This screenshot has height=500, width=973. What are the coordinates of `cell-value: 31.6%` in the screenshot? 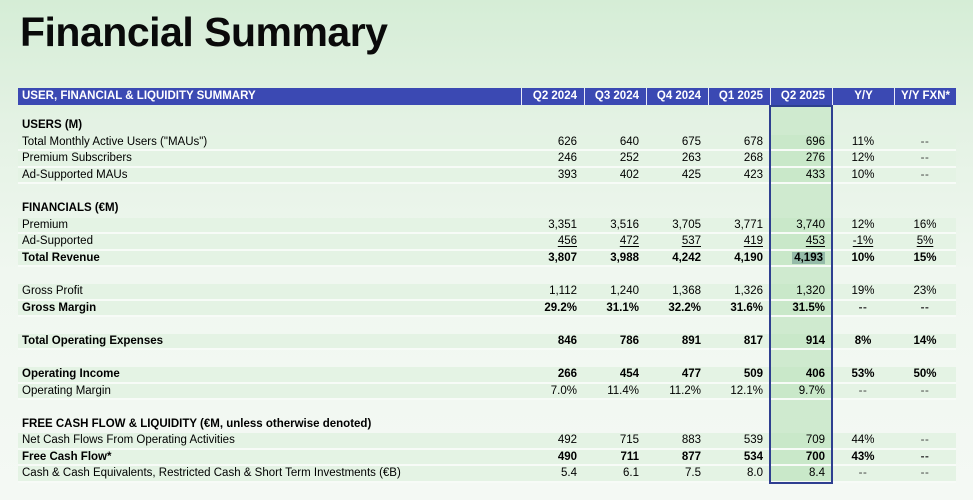 It's located at (746, 307).